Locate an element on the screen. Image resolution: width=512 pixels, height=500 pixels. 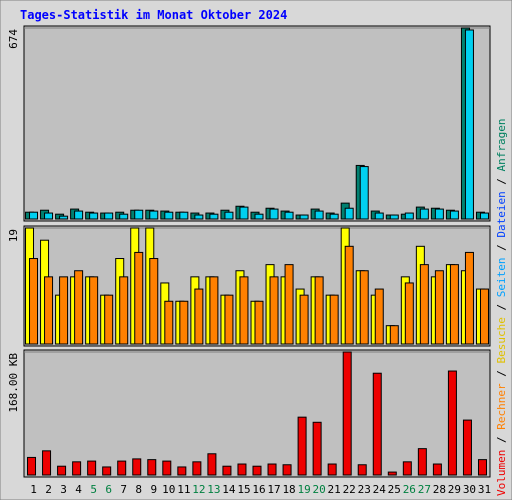
x-tick-label: 30 is located at coordinates (469, 489).